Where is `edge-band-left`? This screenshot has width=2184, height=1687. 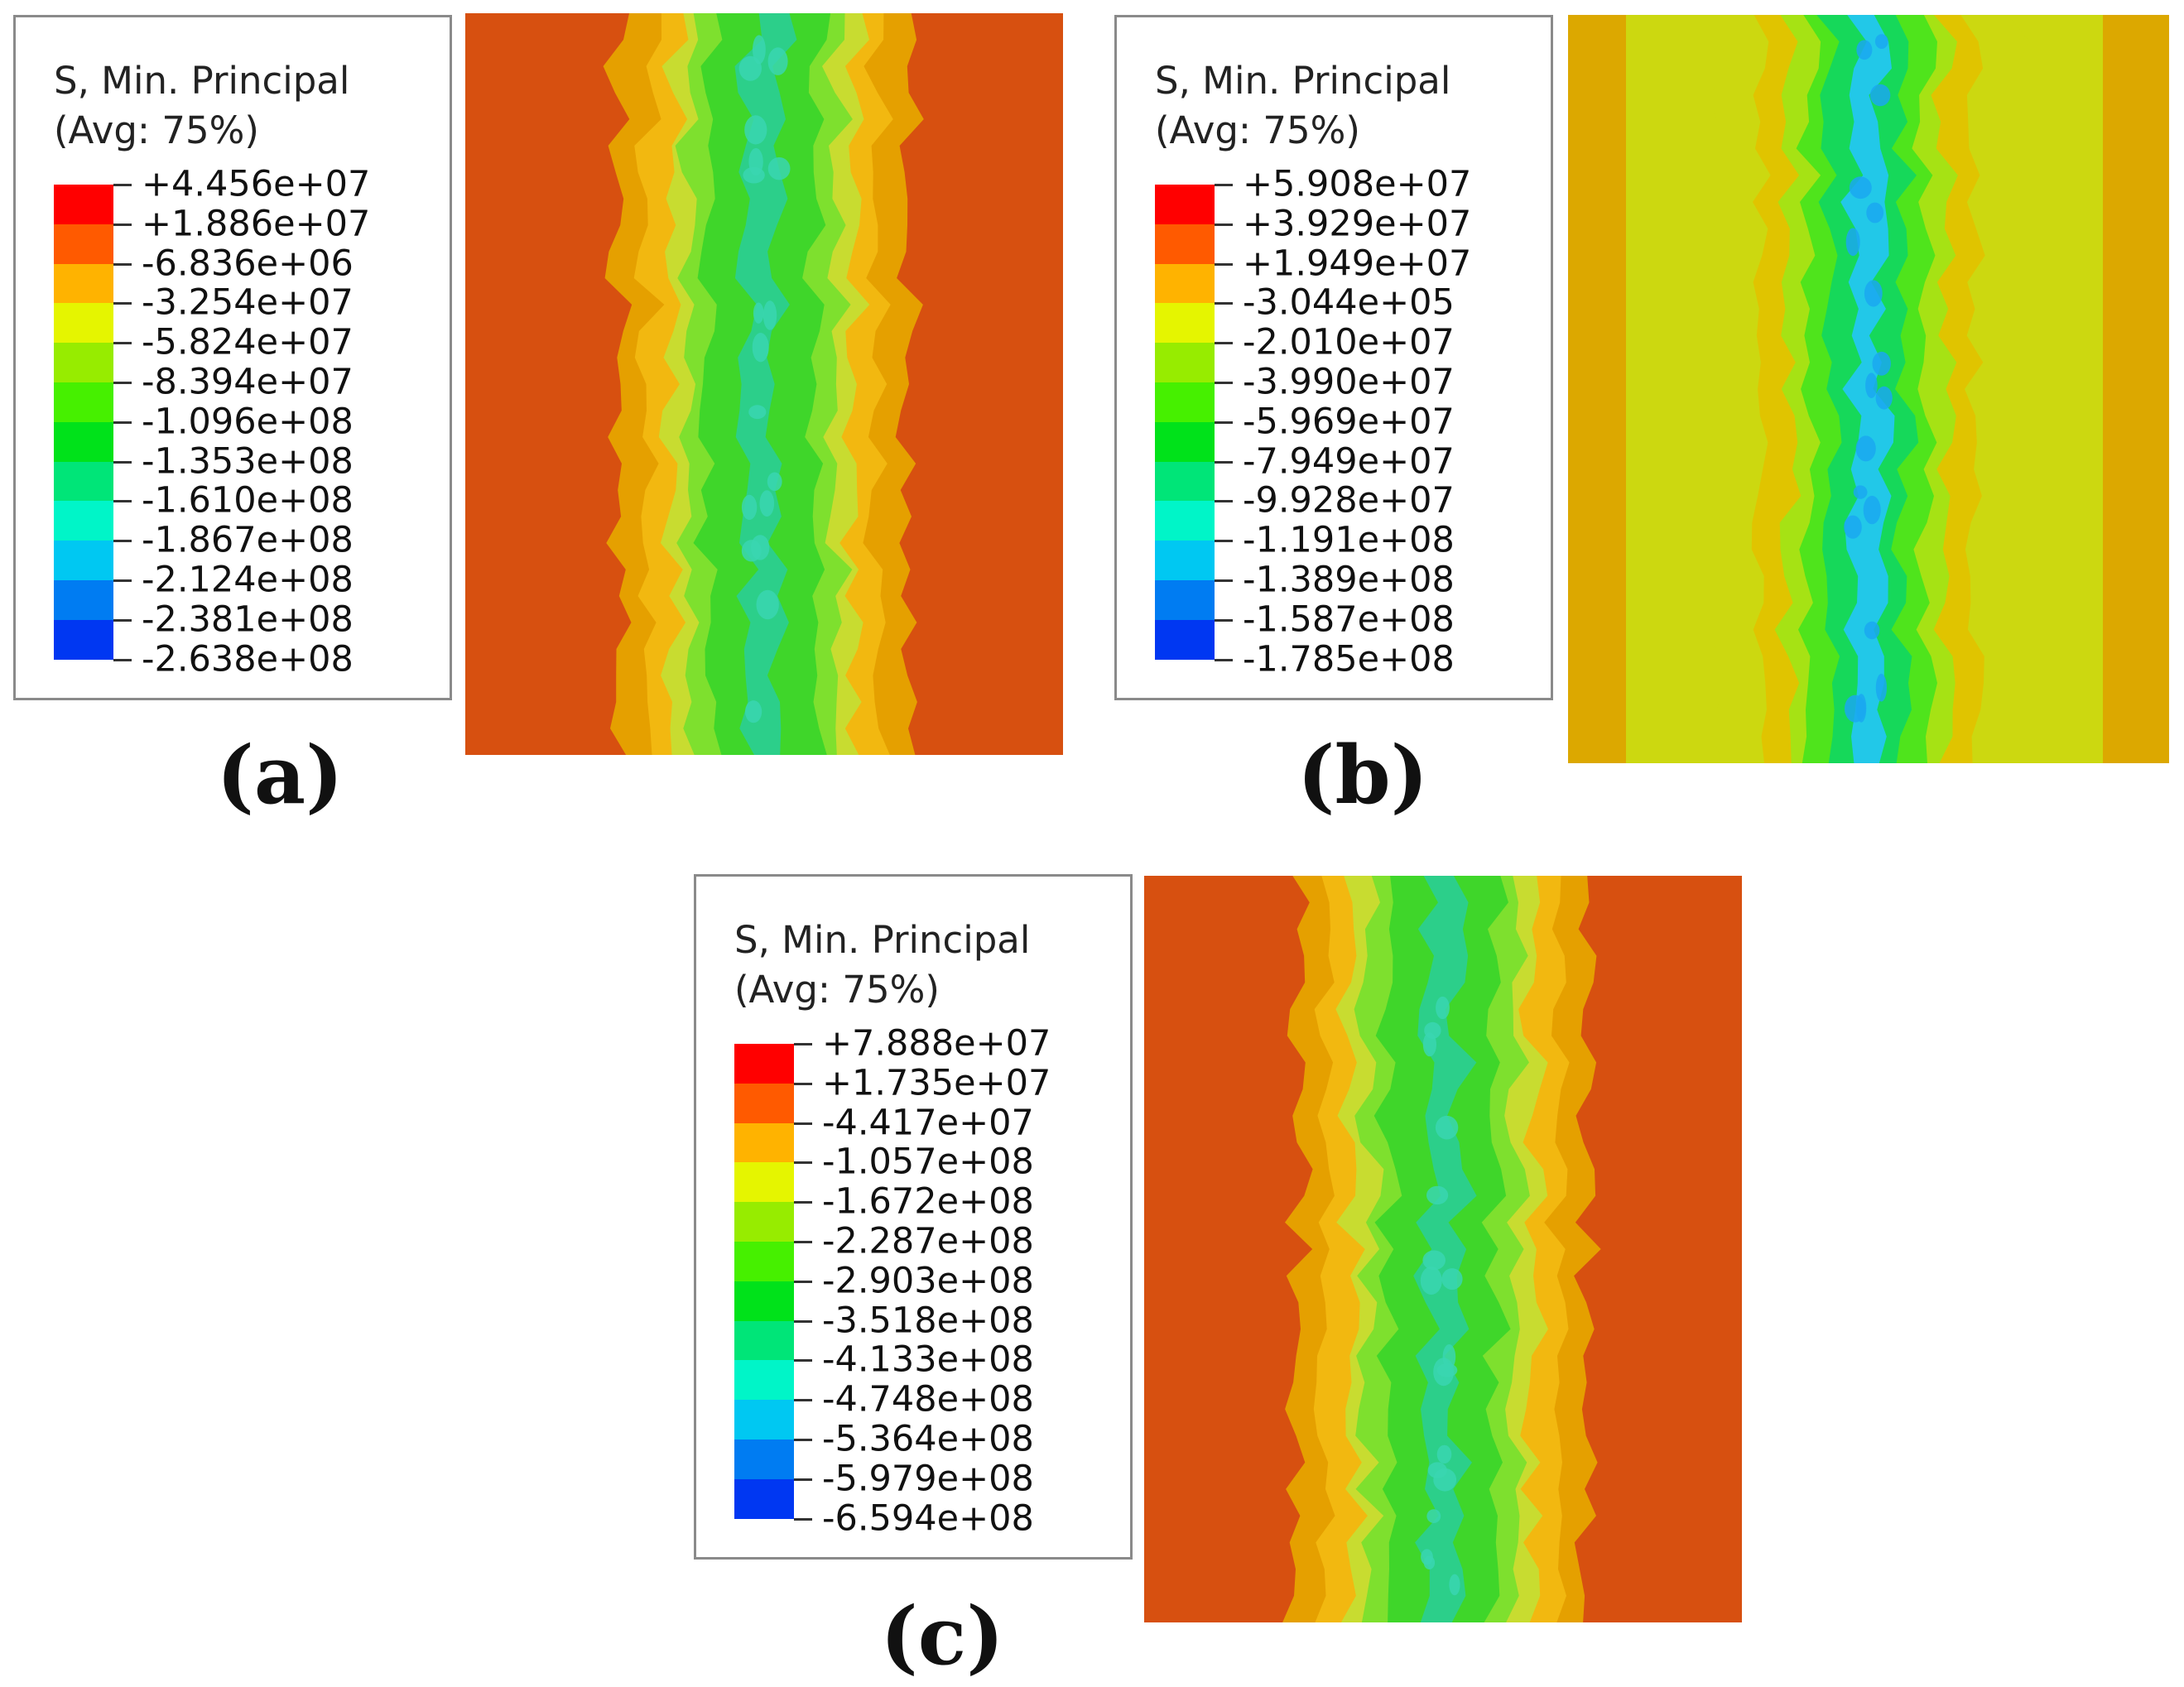 edge-band-left is located at coordinates (1597, 389).